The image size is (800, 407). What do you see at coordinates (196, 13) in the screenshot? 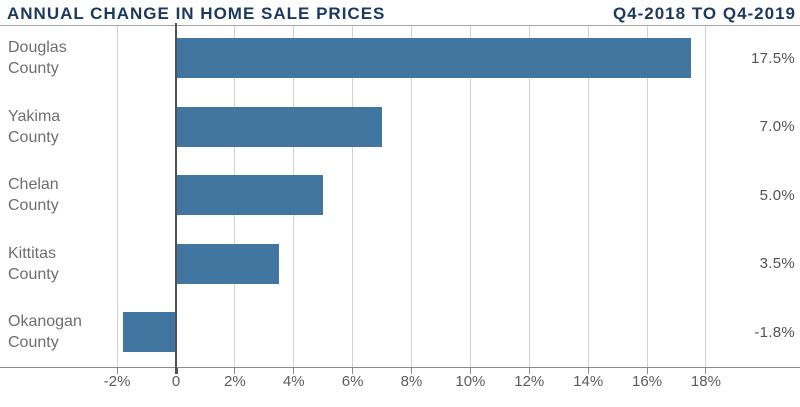
I see `chart-title: ANNUAL CHANGE IN HOME SALE PRICES` at bounding box center [196, 13].